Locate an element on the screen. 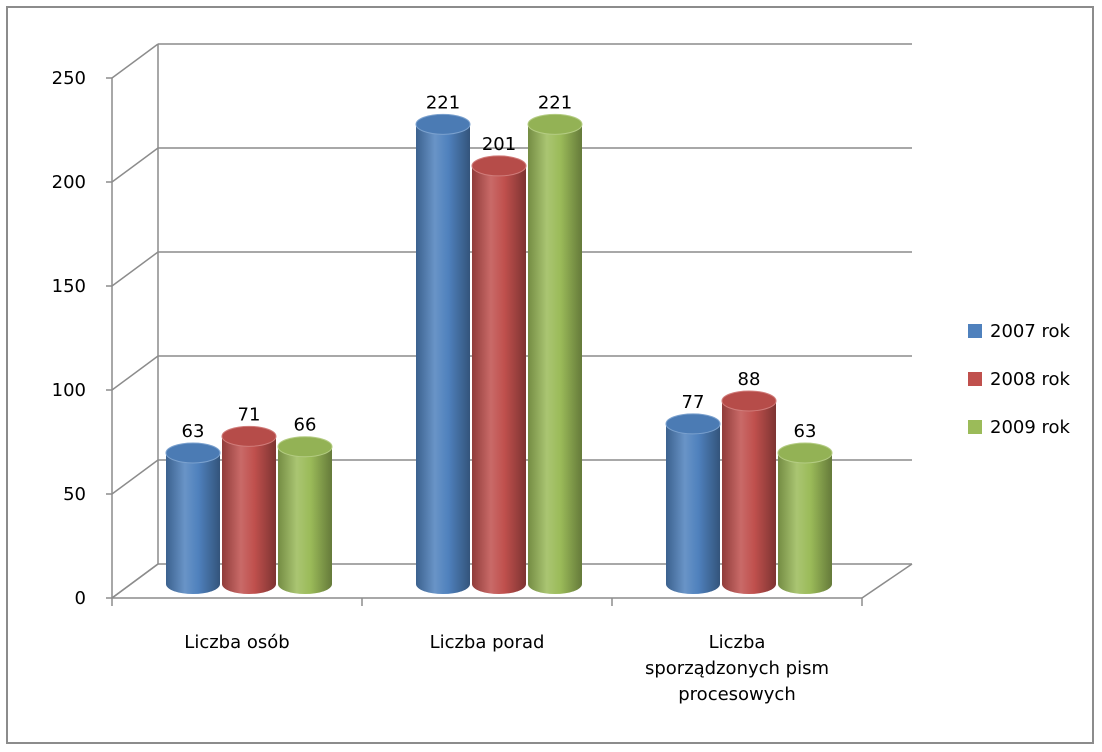 Image resolution: width=1102 pixels, height=752 pixels. legend-label: 2009 rok is located at coordinates (1030, 427).